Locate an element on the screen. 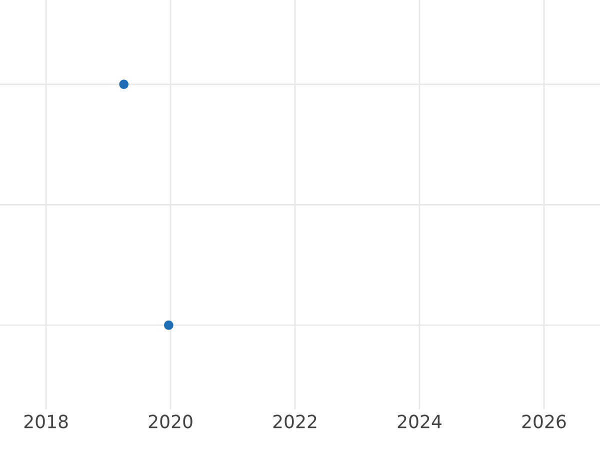 Image resolution: width=600 pixels, height=450 pixels. x-tick-label: 2026 is located at coordinates (544, 421).